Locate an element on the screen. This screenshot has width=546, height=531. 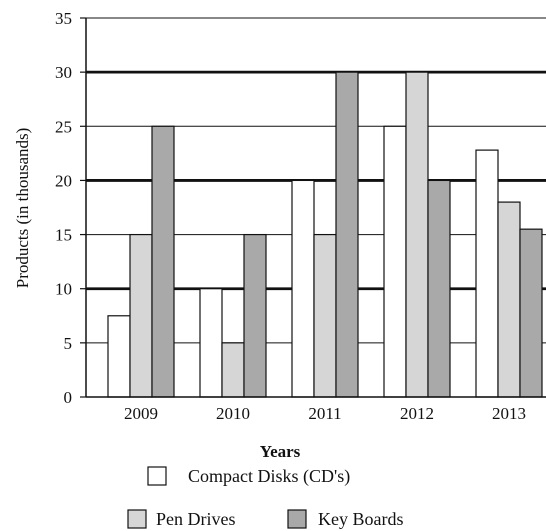
y-tick-label-20: 20 is located at coordinates (63, 180).